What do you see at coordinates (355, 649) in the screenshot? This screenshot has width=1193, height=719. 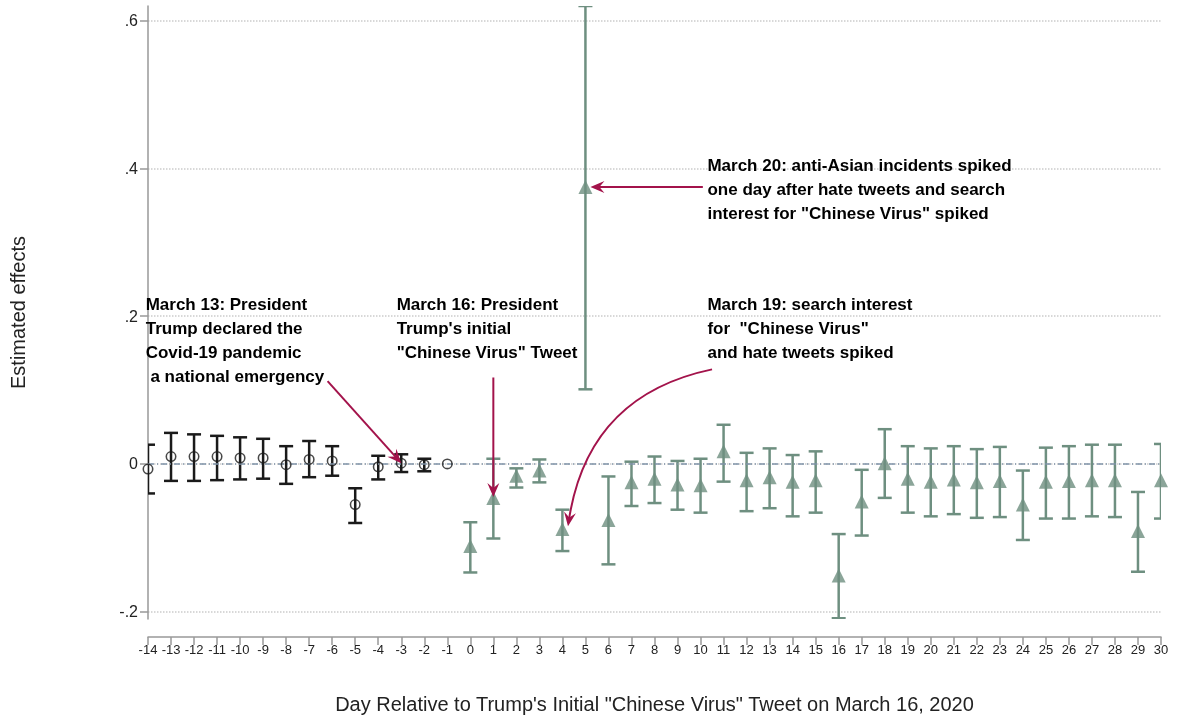 I see `x-tick-label: -5` at bounding box center [355, 649].